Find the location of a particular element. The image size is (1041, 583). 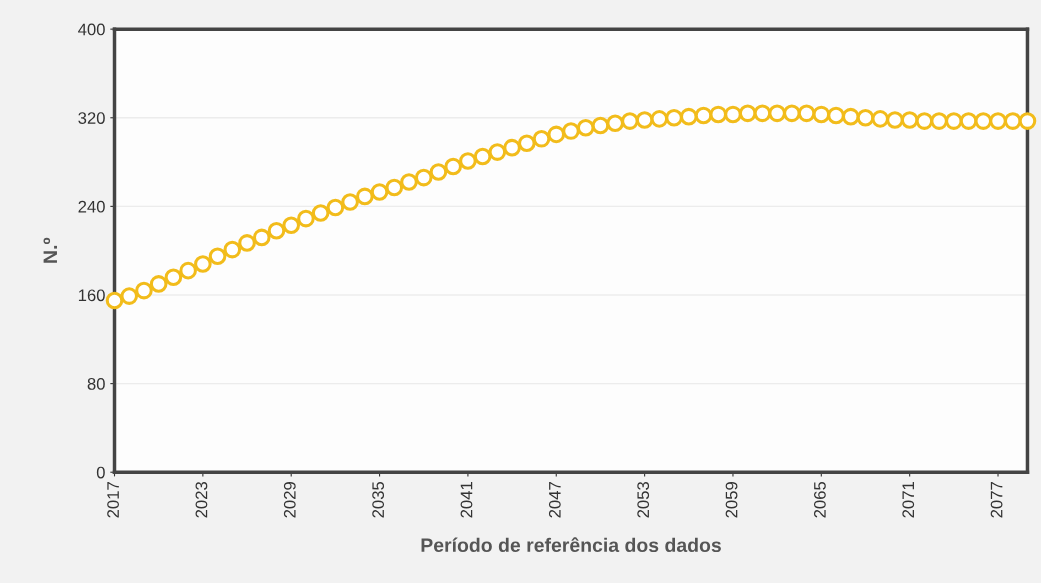

y-tick-label: 0 is located at coordinates (100, 472).